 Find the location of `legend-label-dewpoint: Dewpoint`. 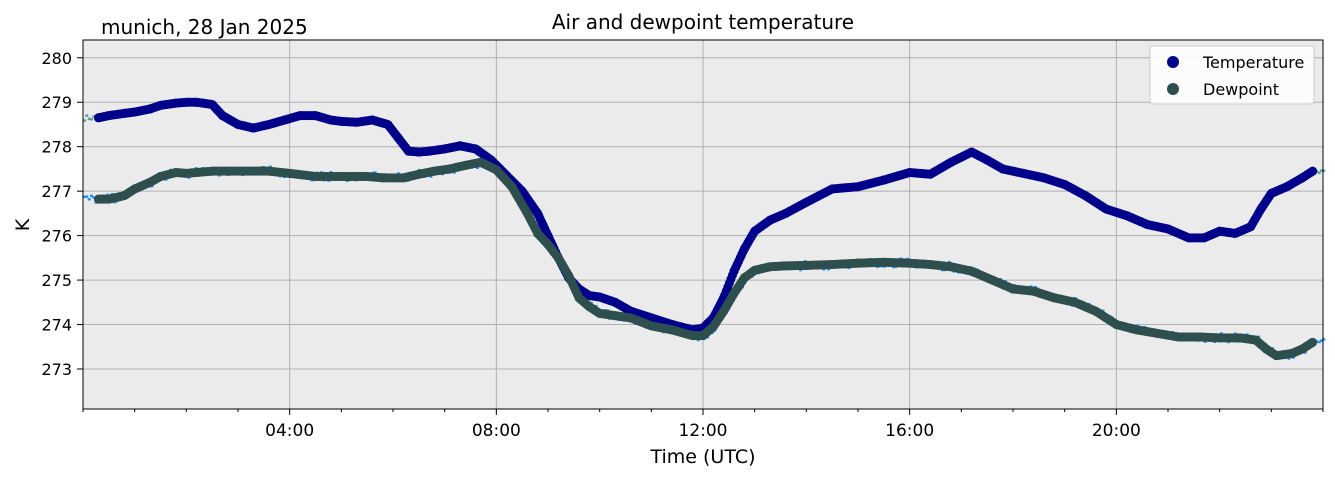

legend-label-dewpoint: Dewpoint is located at coordinates (1241, 89).